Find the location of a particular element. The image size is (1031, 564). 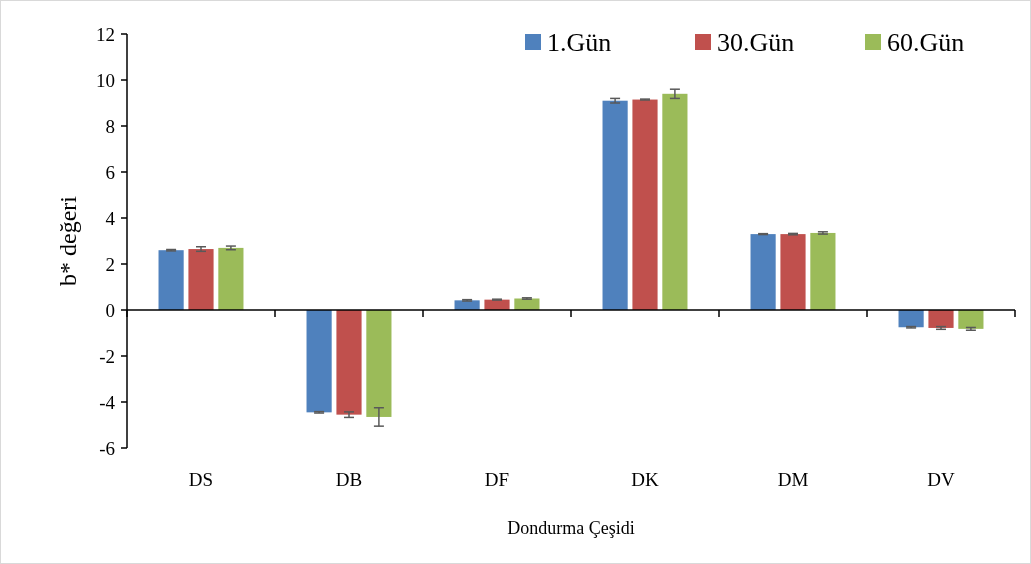

y-tick-label: 6 is located at coordinates (110, 172).